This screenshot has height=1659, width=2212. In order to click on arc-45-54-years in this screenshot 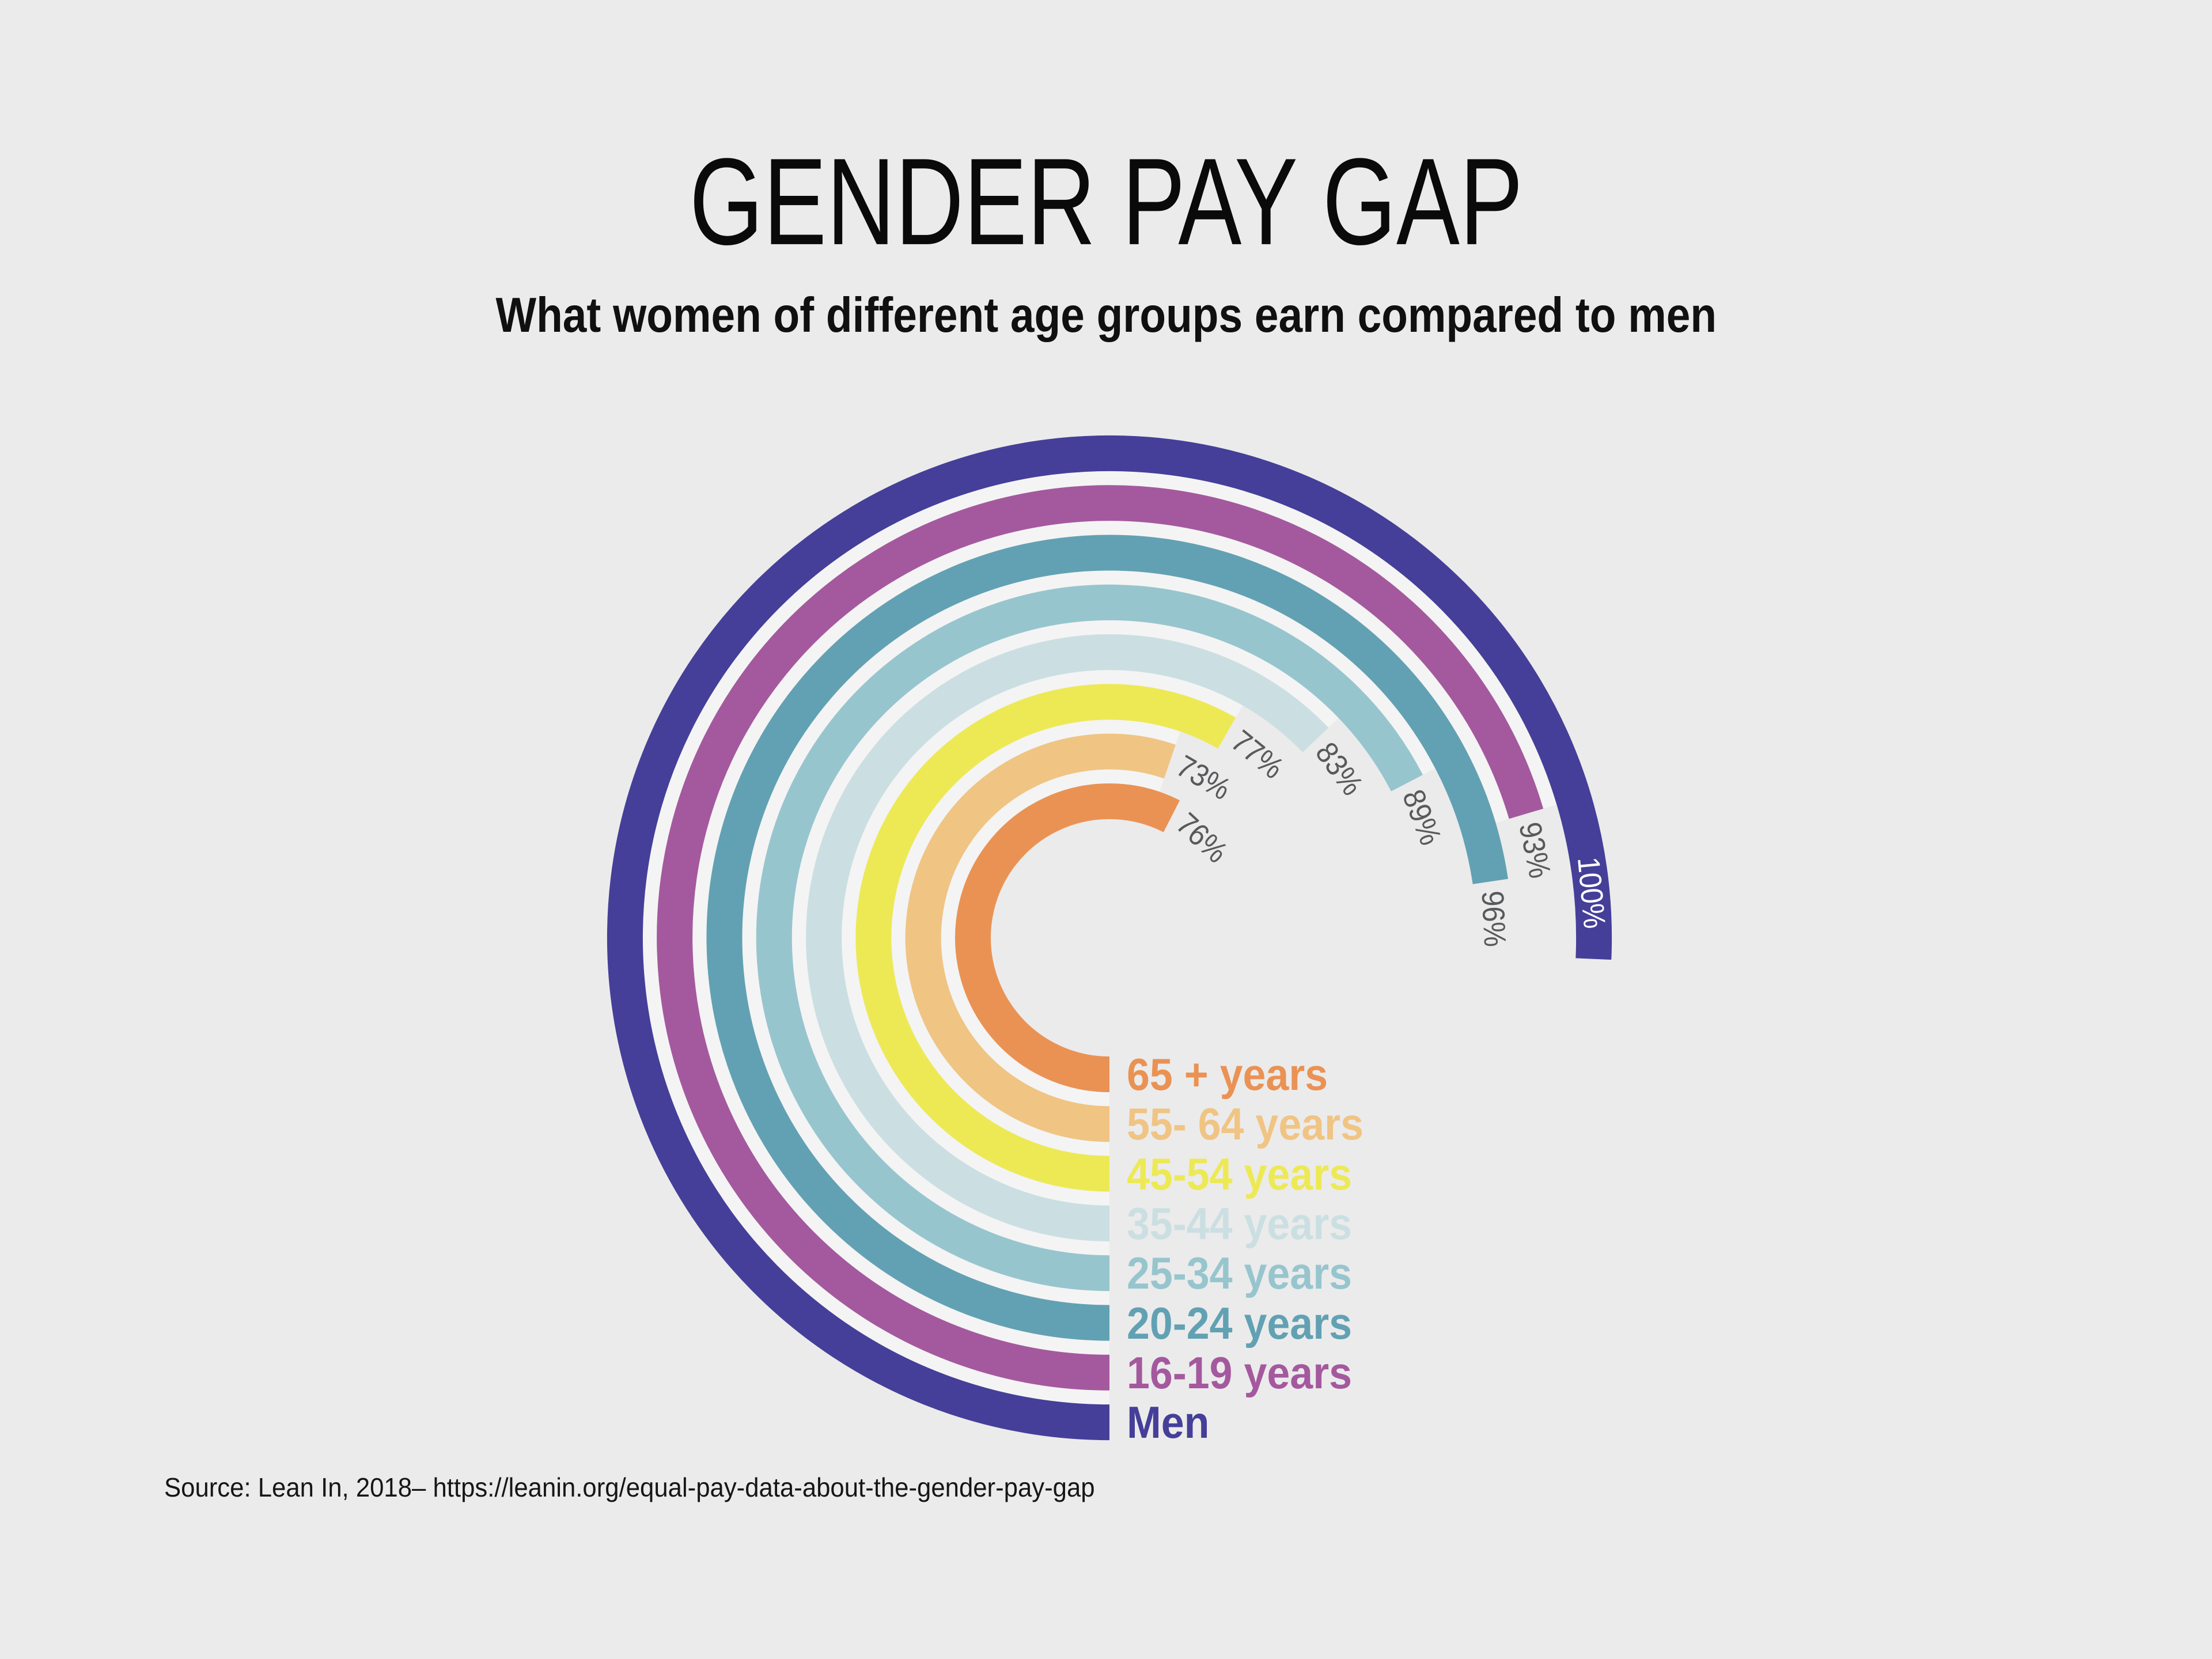, I will do `click(1045, 938)`.